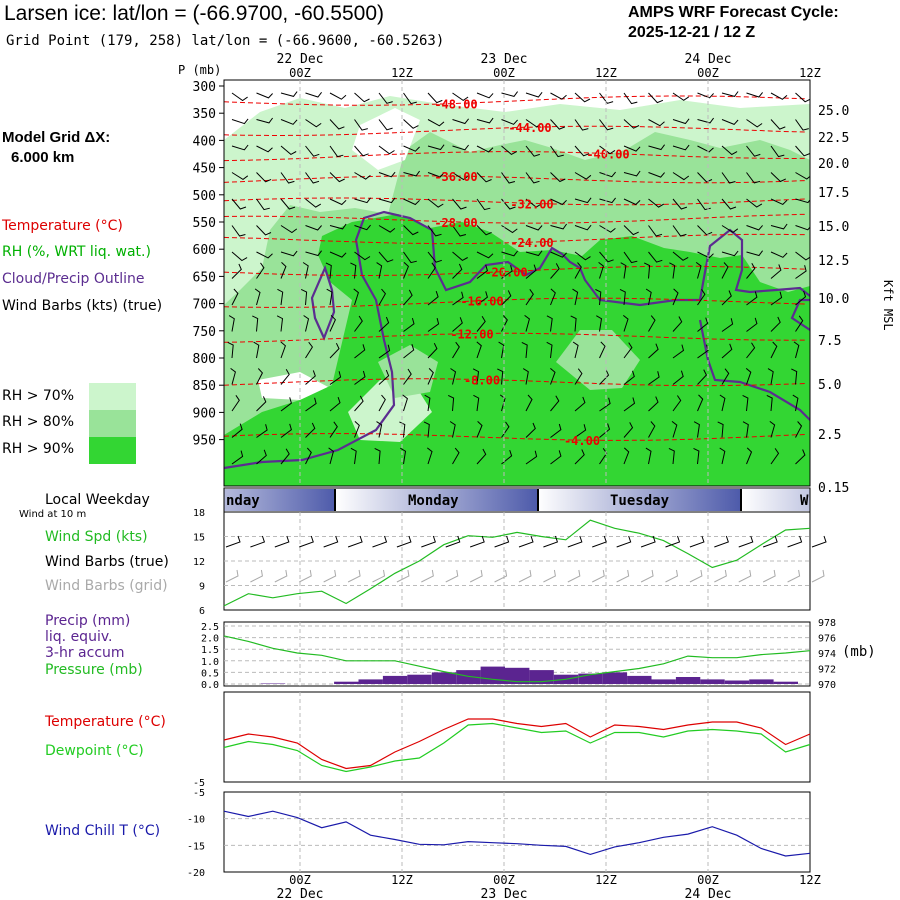 This screenshot has width=900, height=900. I want to click on weekday-label-monday: Monday, so click(433, 501).